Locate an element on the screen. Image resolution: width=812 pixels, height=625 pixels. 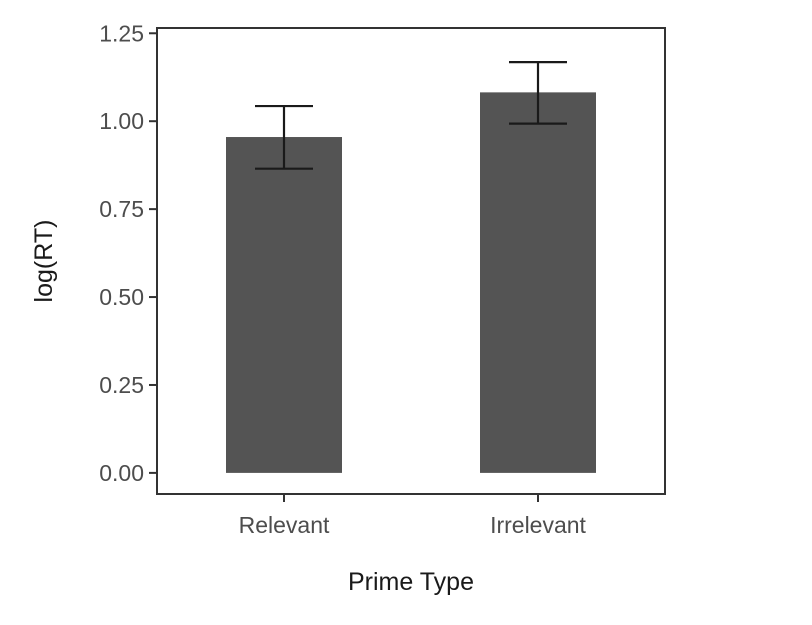
y-tick-label: 0.50 is located at coordinates (121, 297).